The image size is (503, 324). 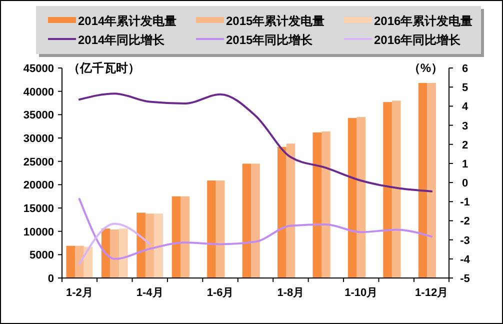 I want to click on y2-tick-label: 2, so click(x=465, y=145).